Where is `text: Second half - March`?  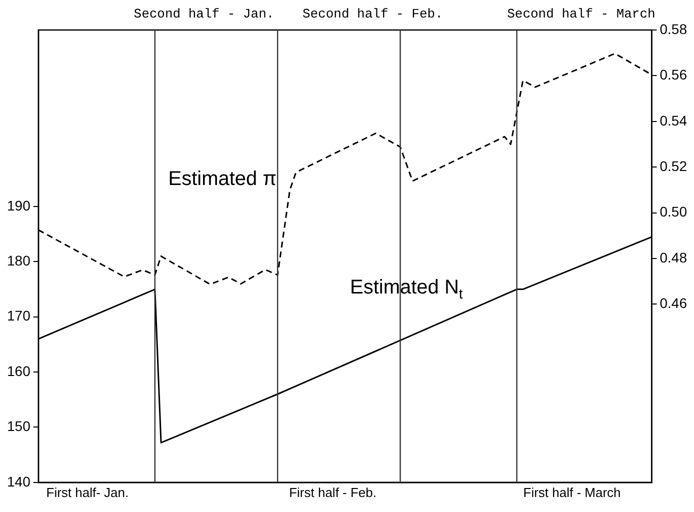 text: Second half - March is located at coordinates (581, 14).